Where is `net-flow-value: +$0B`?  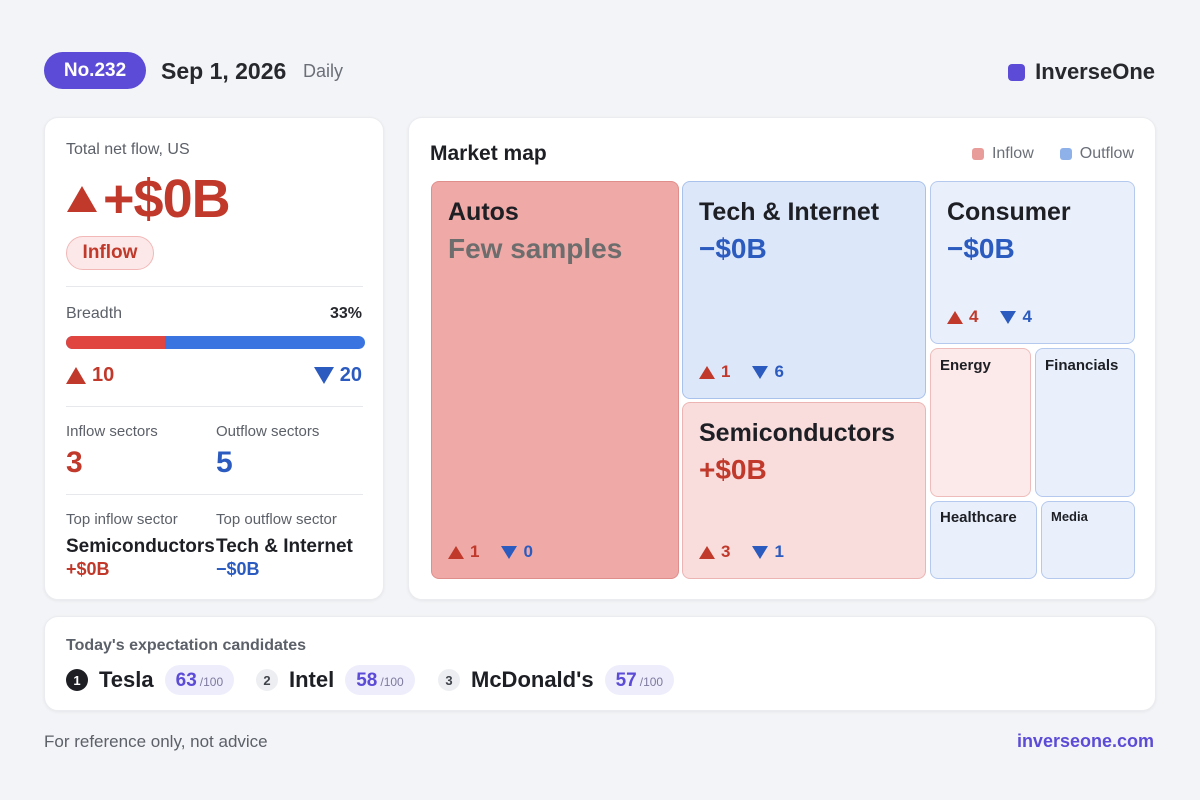
net-flow-value: +$0B is located at coordinates (167, 199).